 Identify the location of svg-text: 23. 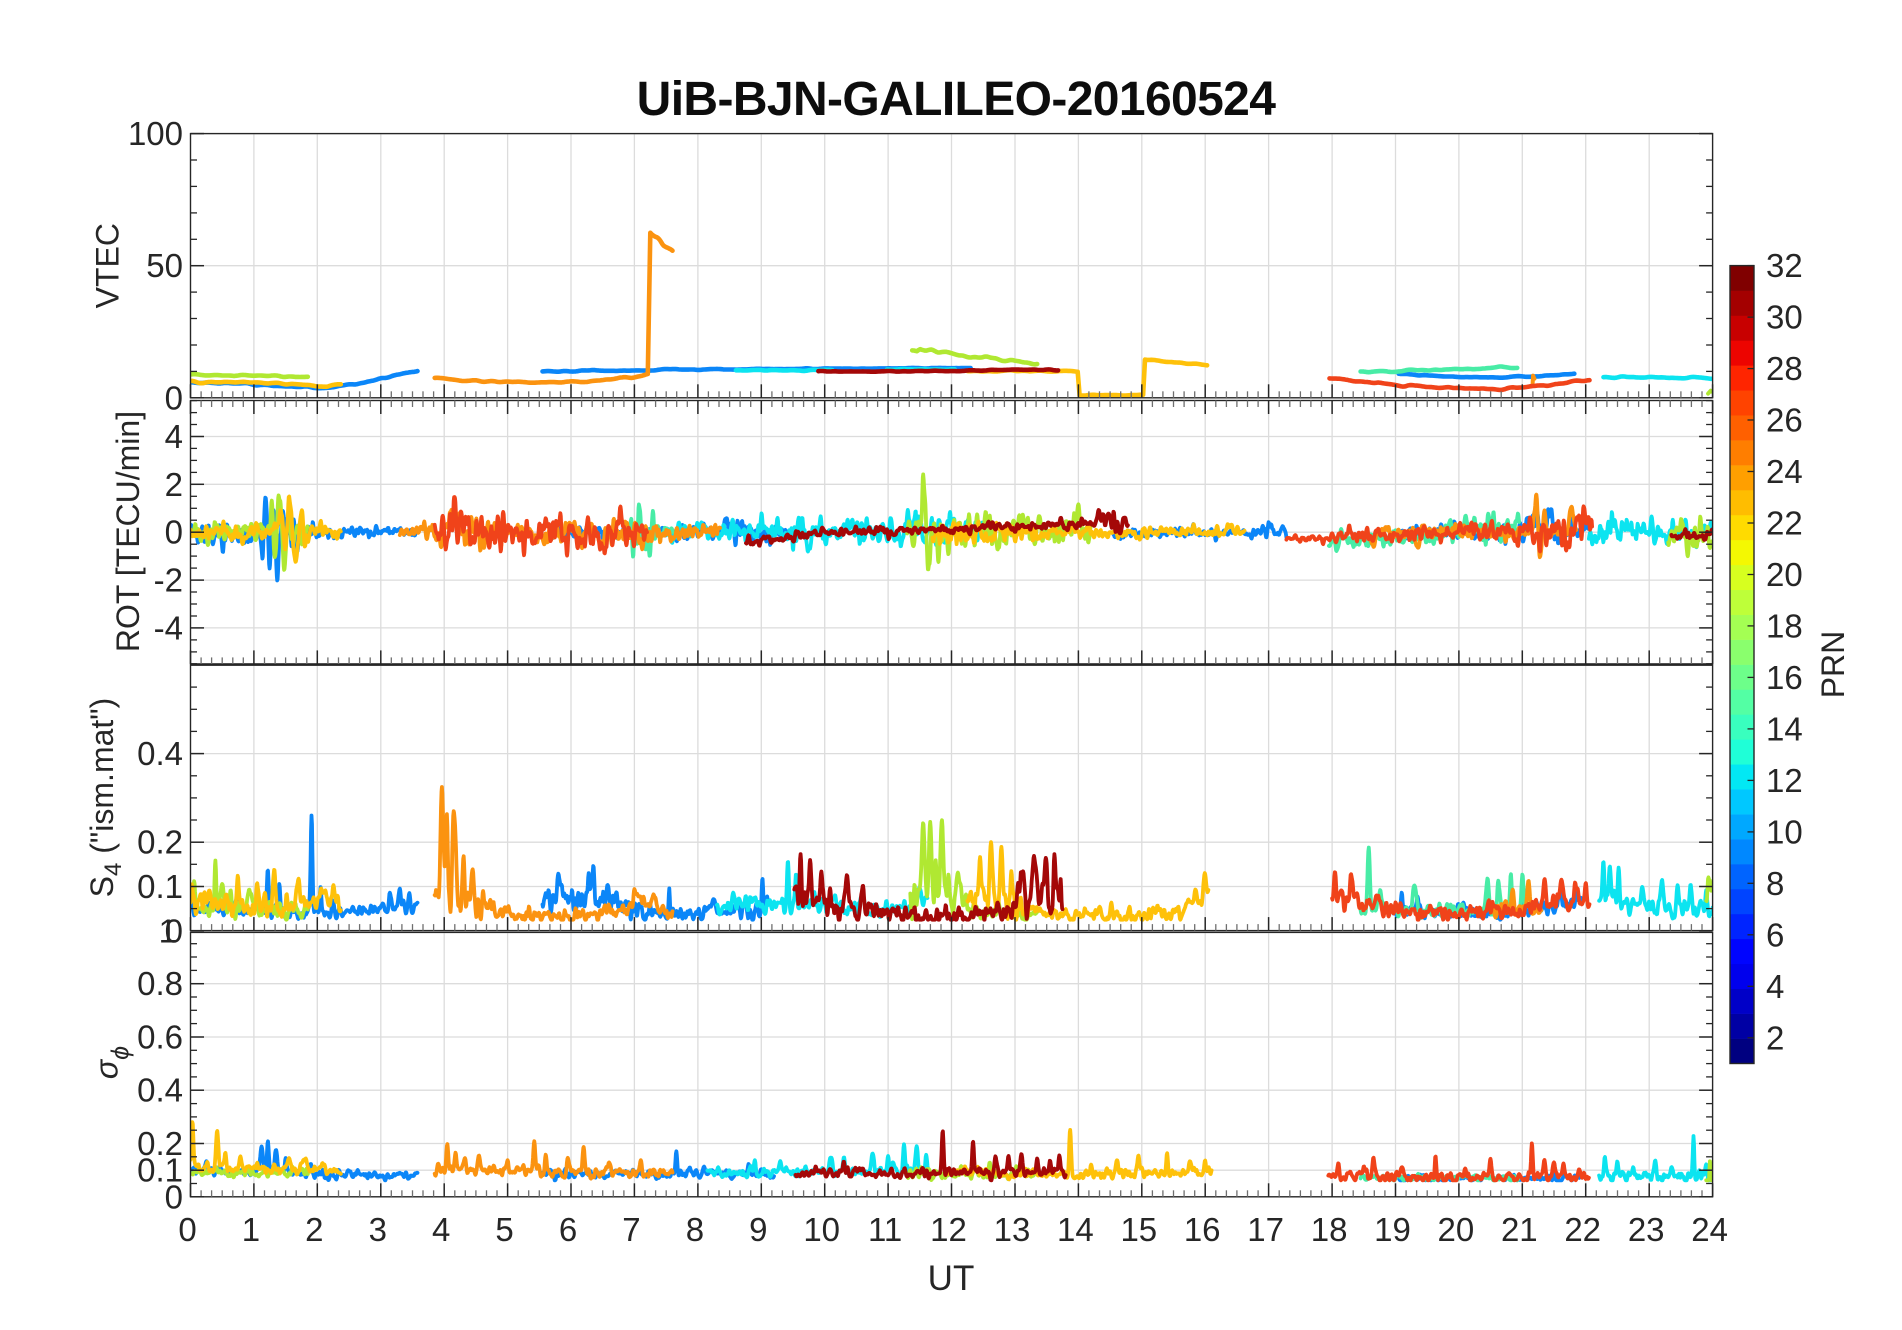
(1646, 1229).